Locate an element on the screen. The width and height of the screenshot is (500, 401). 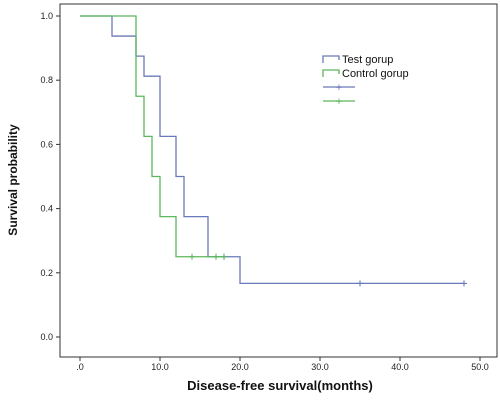
y-tick-label: 0.4 is located at coordinates (46, 209).